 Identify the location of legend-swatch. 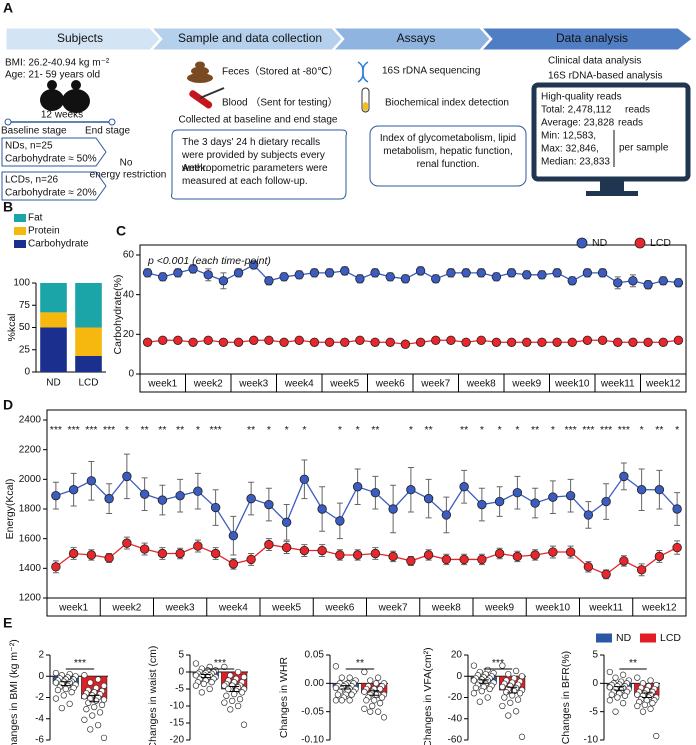
(20, 244).